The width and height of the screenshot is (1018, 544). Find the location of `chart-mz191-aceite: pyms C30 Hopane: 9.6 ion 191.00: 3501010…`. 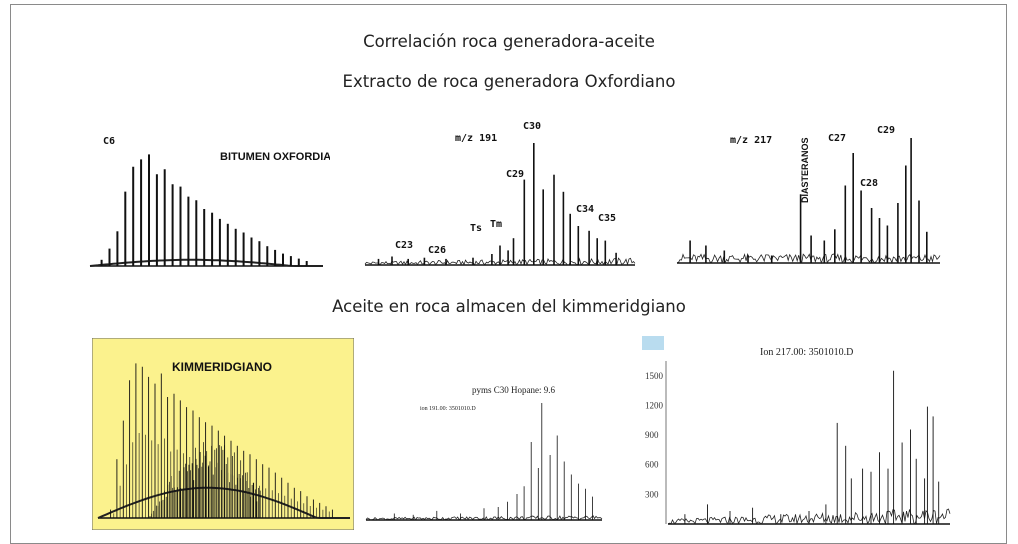

chart-mz191-aceite: pyms C30 Hopane: 9.6 ion 191.00: 3501010… is located at coordinates (484, 453).